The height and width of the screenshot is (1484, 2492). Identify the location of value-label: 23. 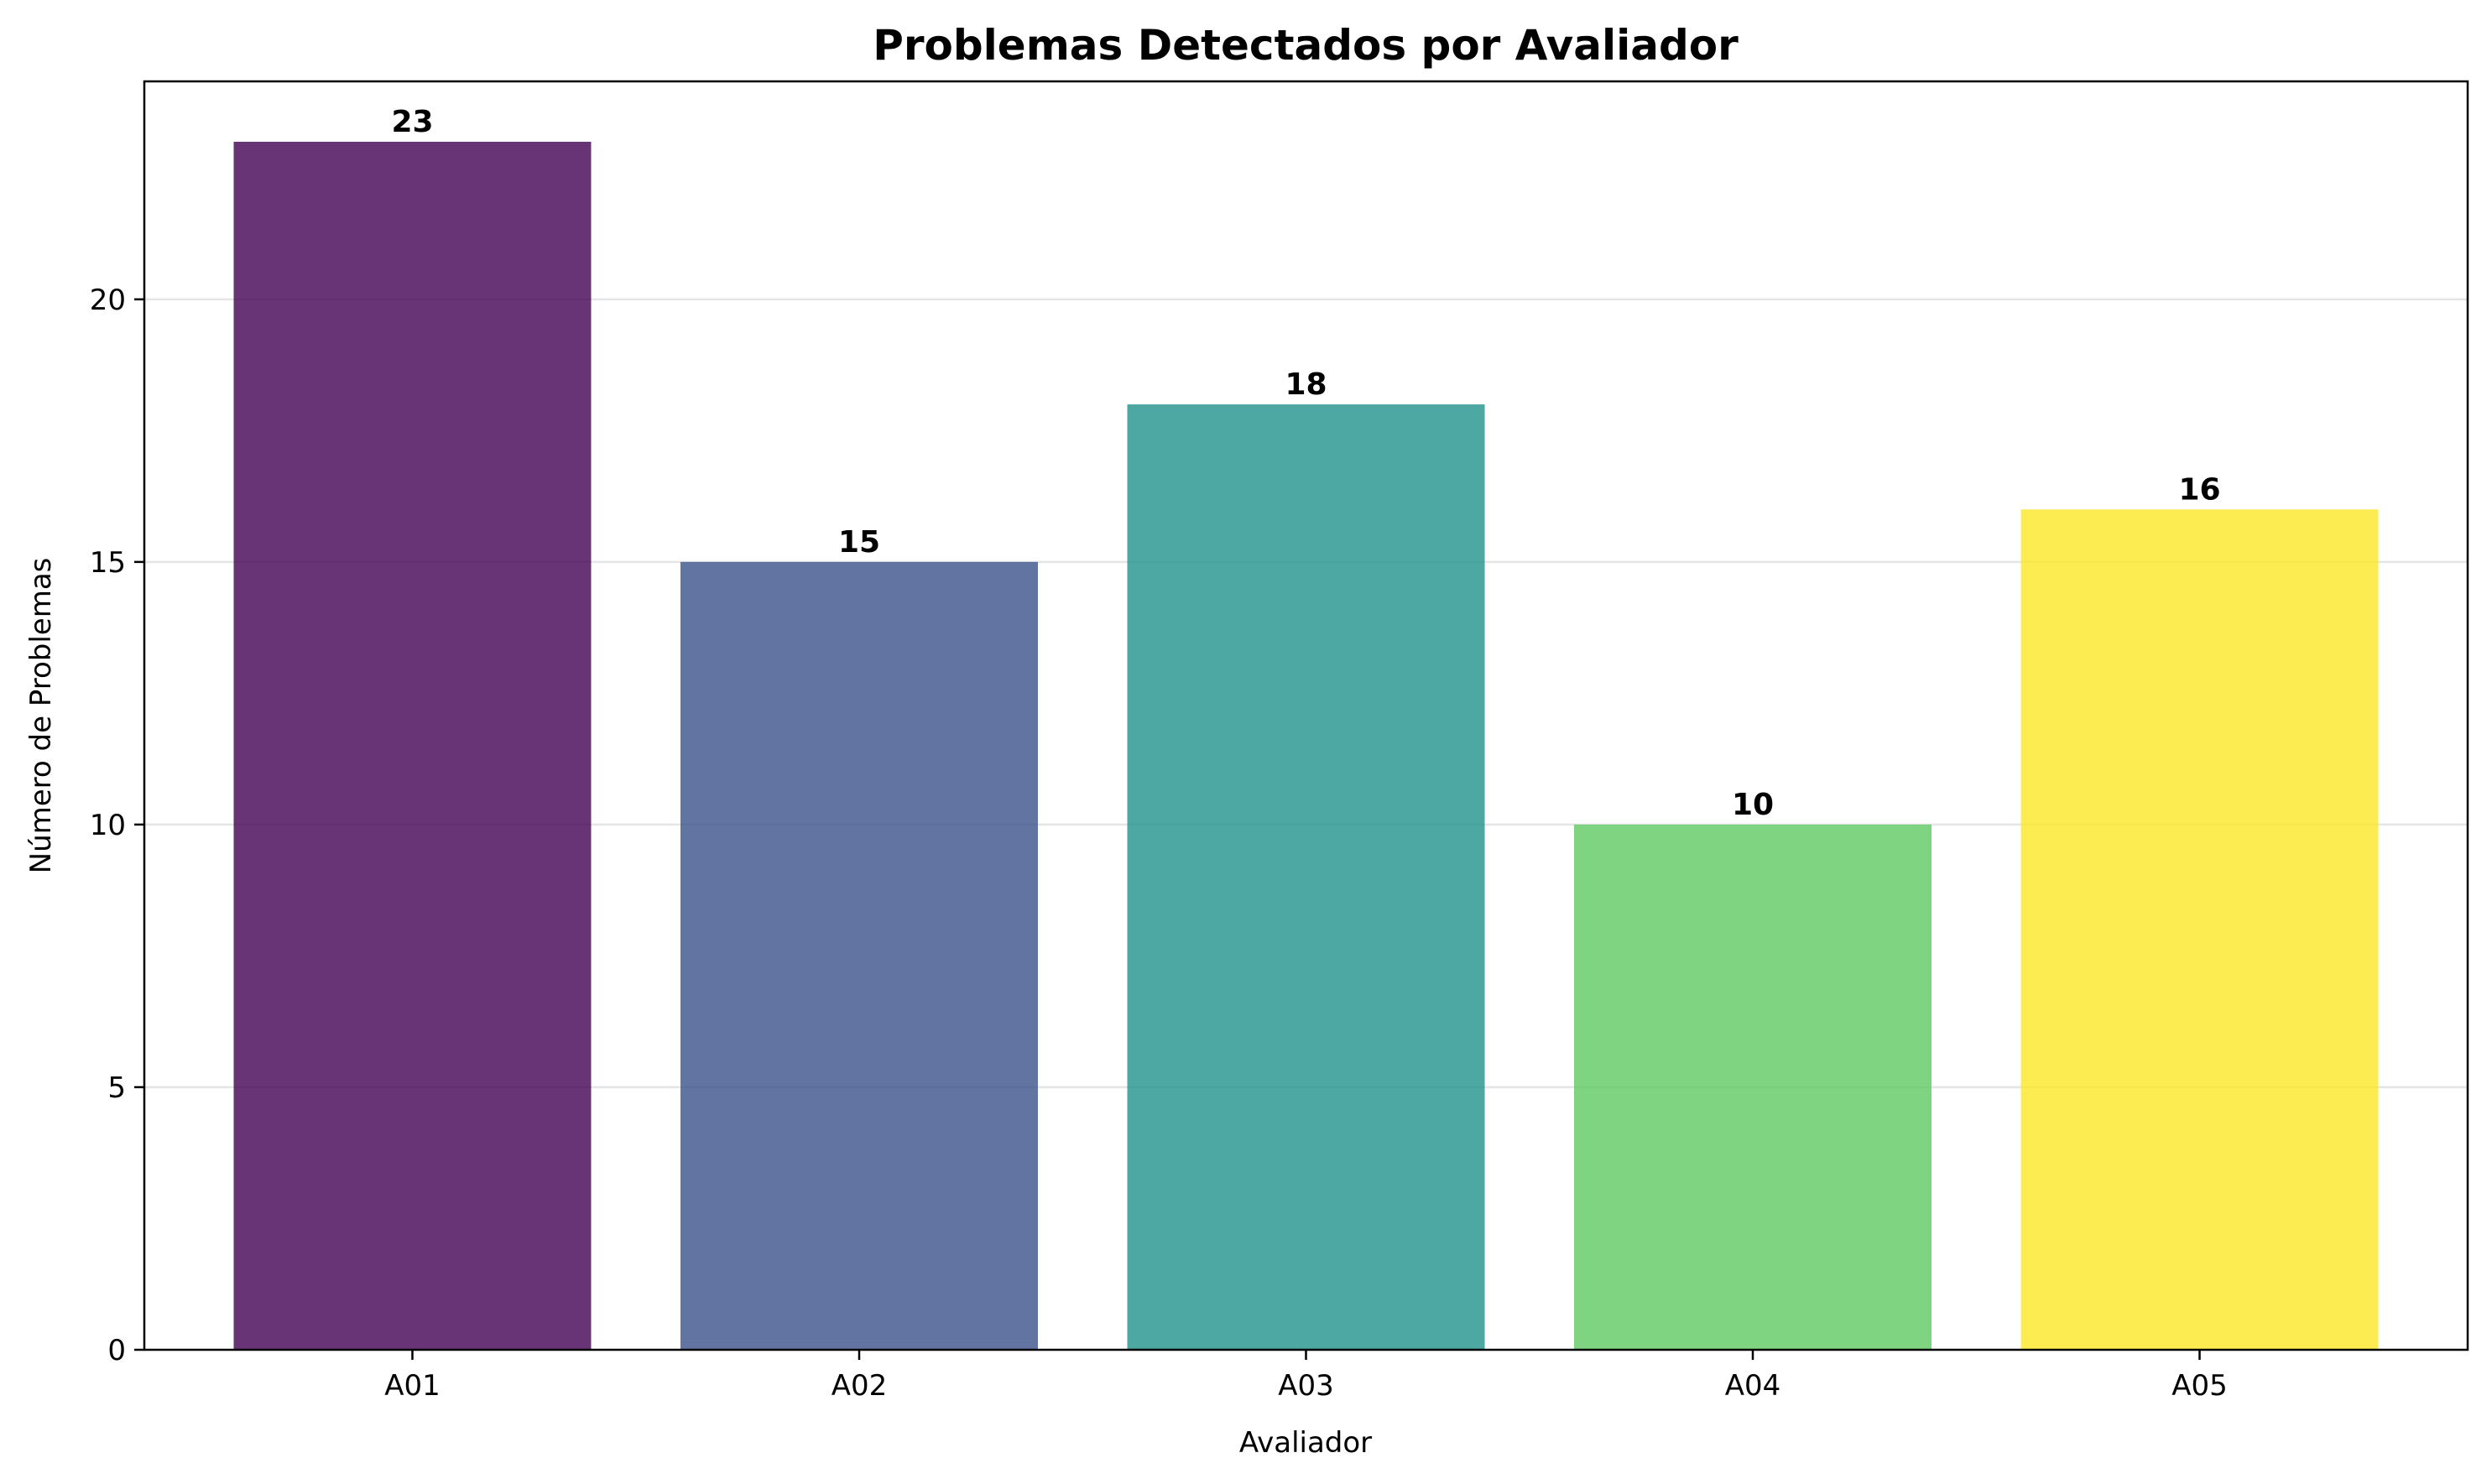
(412, 122).